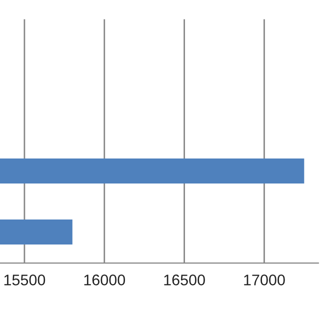  Describe the element at coordinates (264, 280) in the screenshot. I see `x-tick-label: 17000` at that location.